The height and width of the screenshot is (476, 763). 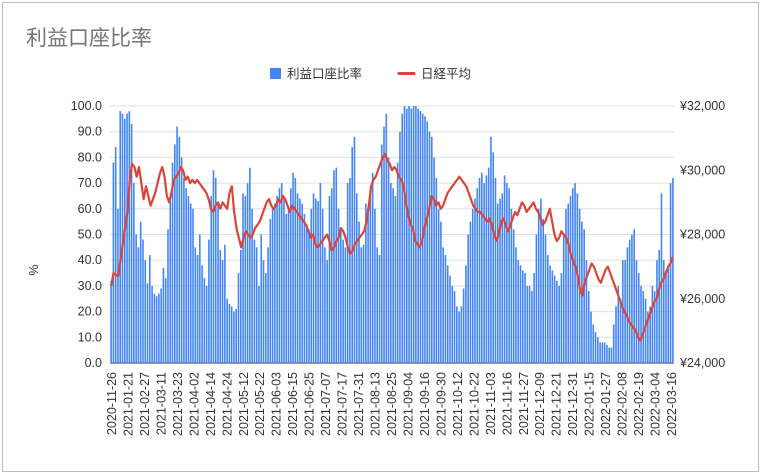 What do you see at coordinates (260, 404) in the screenshot?
I see `x-tick-label: 2021-05-22` at bounding box center [260, 404].